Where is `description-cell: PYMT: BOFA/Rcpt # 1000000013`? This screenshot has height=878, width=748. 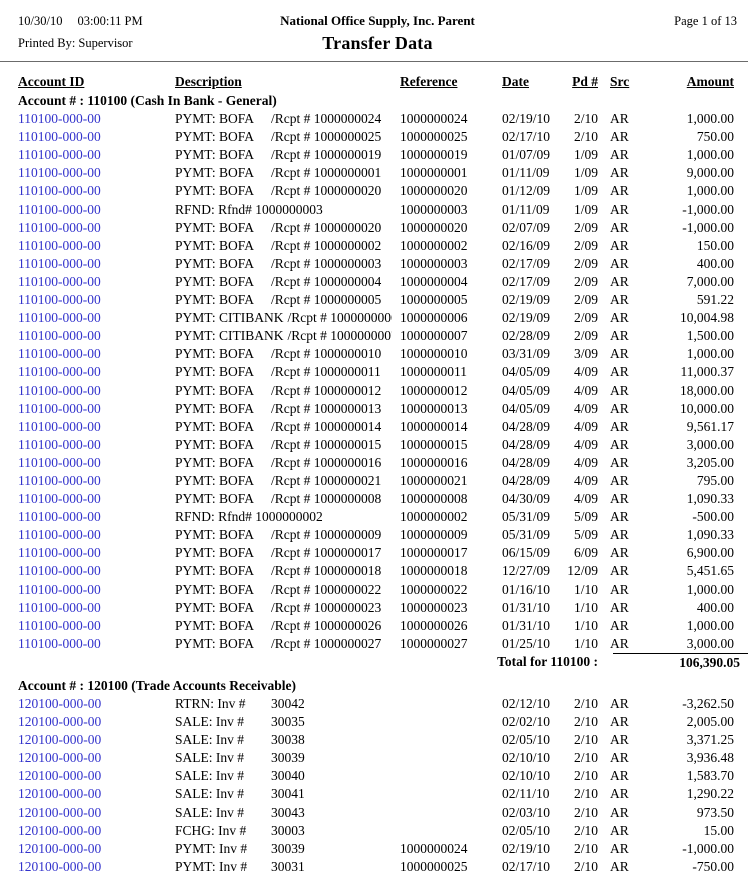
description-cell: PYMT: BOFA/Rcpt # 1000000013 is located at coordinates (283, 409).